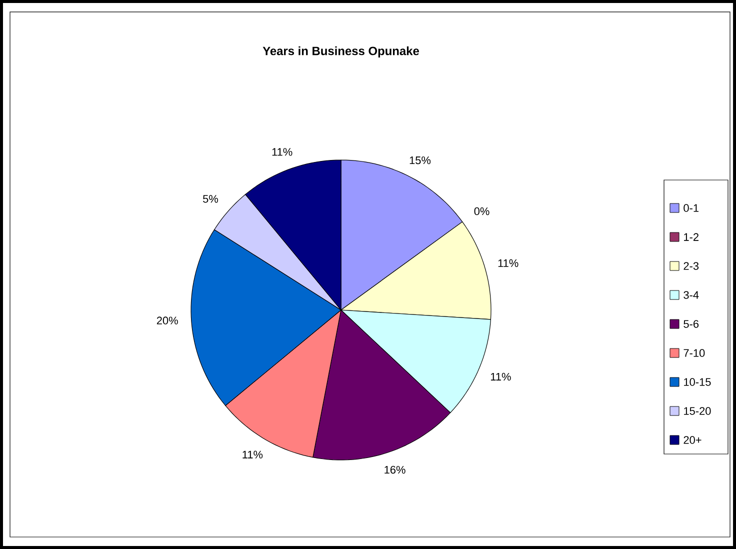 The width and height of the screenshot is (736, 549). I want to click on legend-label: 0-1, so click(691, 208).